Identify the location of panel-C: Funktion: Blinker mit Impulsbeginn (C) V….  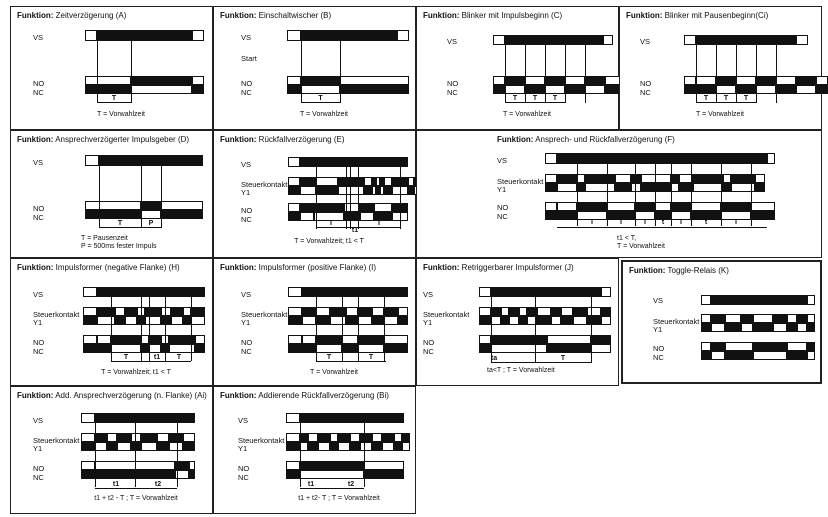
(524, 68).